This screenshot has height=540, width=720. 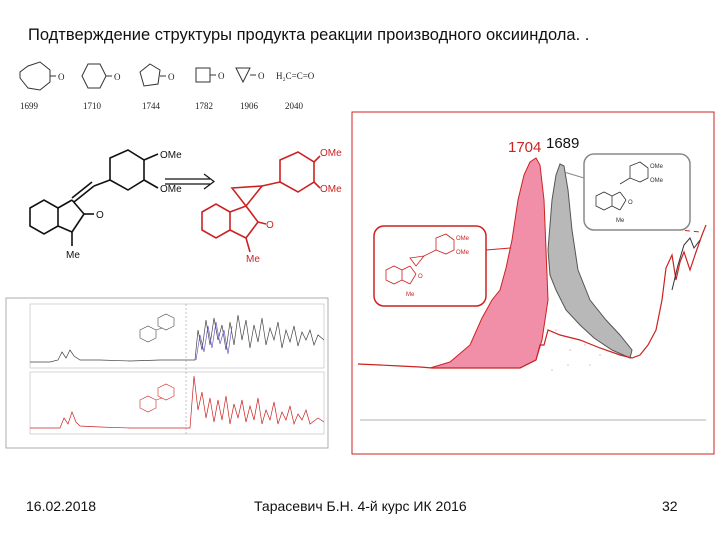 I want to click on inset-molecule-bottom, so click(x=157, y=398).